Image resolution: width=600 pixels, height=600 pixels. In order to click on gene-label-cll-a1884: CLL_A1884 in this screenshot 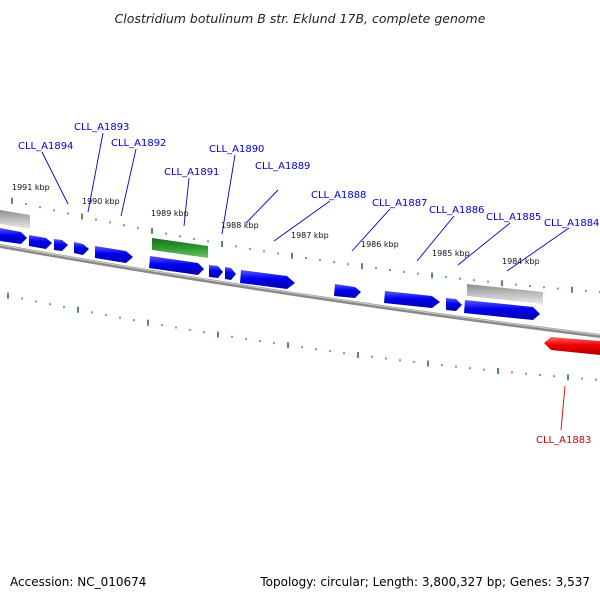, I will do `click(571, 223)`.